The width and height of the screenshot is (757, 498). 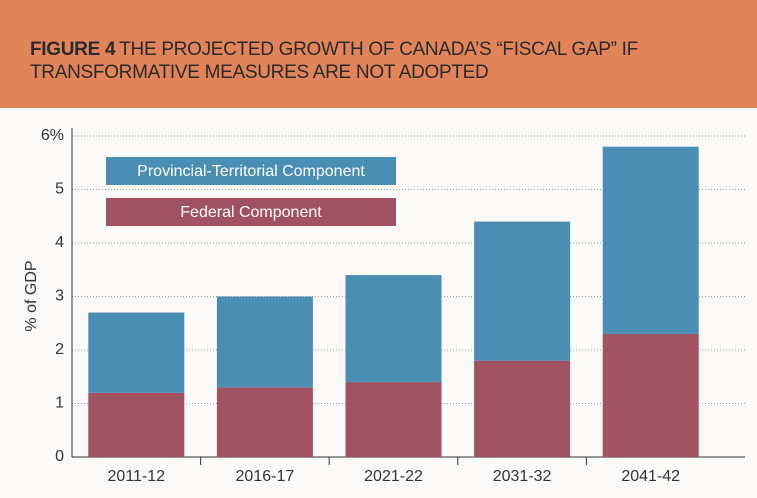 I want to click on y-tick-label: 4, so click(x=59, y=242).